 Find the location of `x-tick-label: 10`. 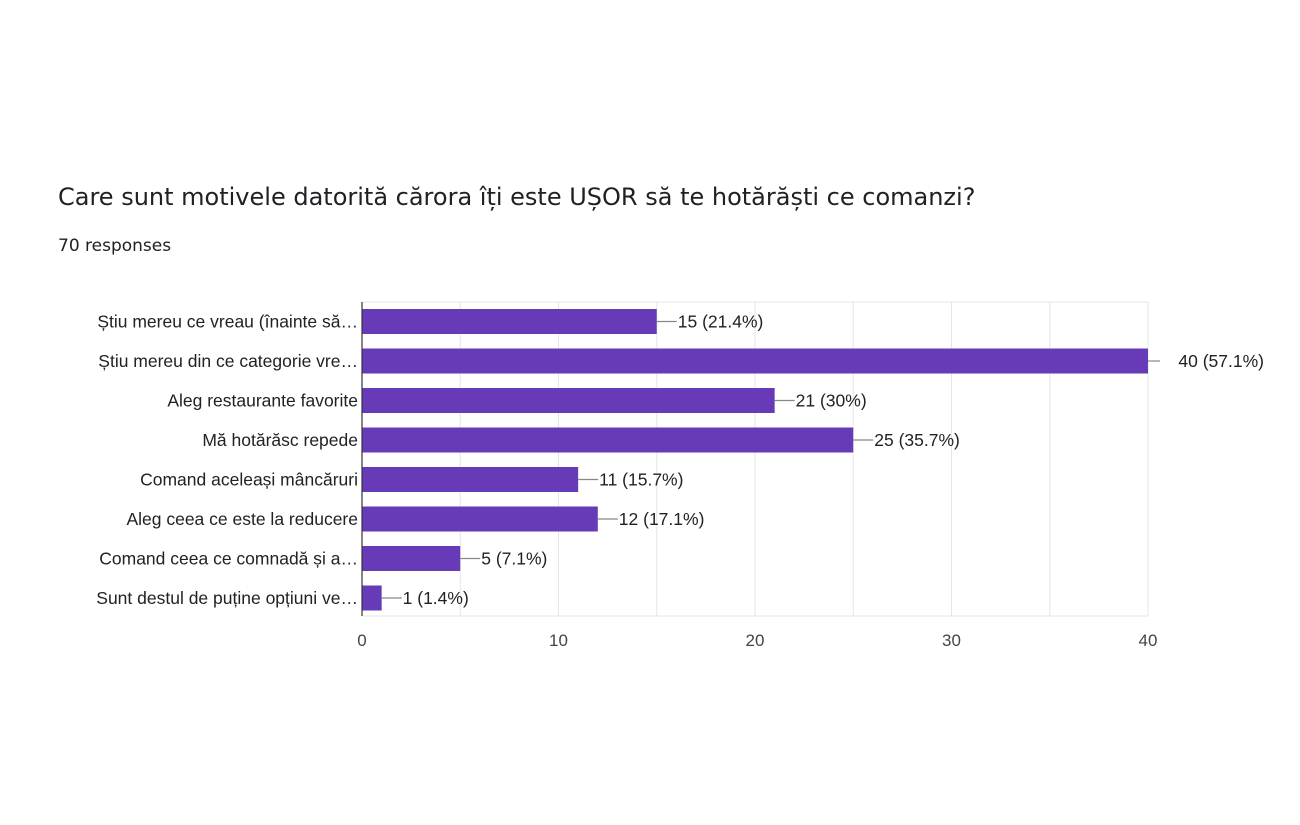

x-tick-label: 10 is located at coordinates (558, 640).